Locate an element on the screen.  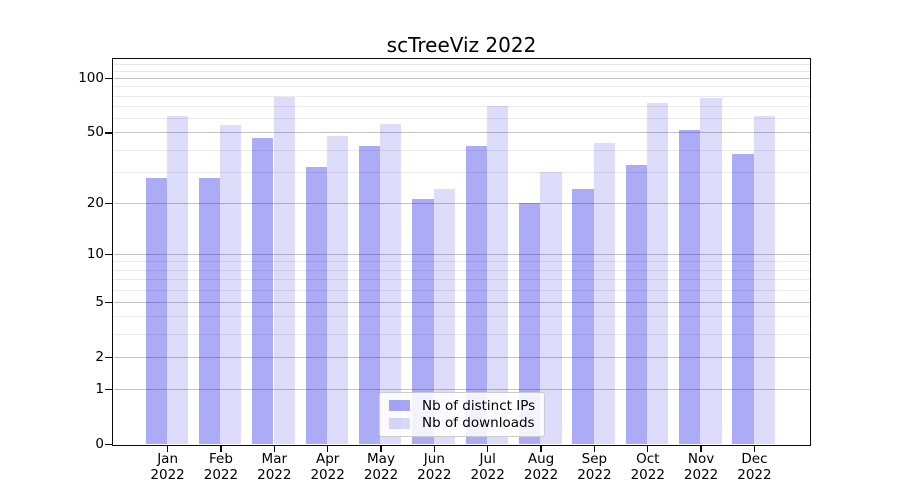
xtick-label-may: May 2022 is located at coordinates (381, 467).